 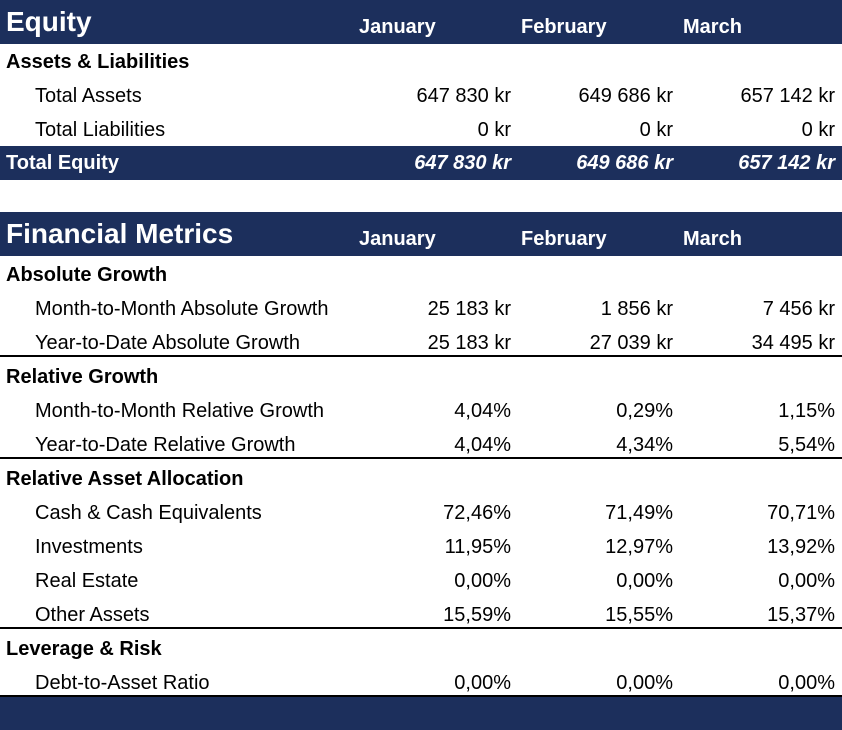 What do you see at coordinates (818, 130) in the screenshot?
I see `value-march: 0 kr` at bounding box center [818, 130].